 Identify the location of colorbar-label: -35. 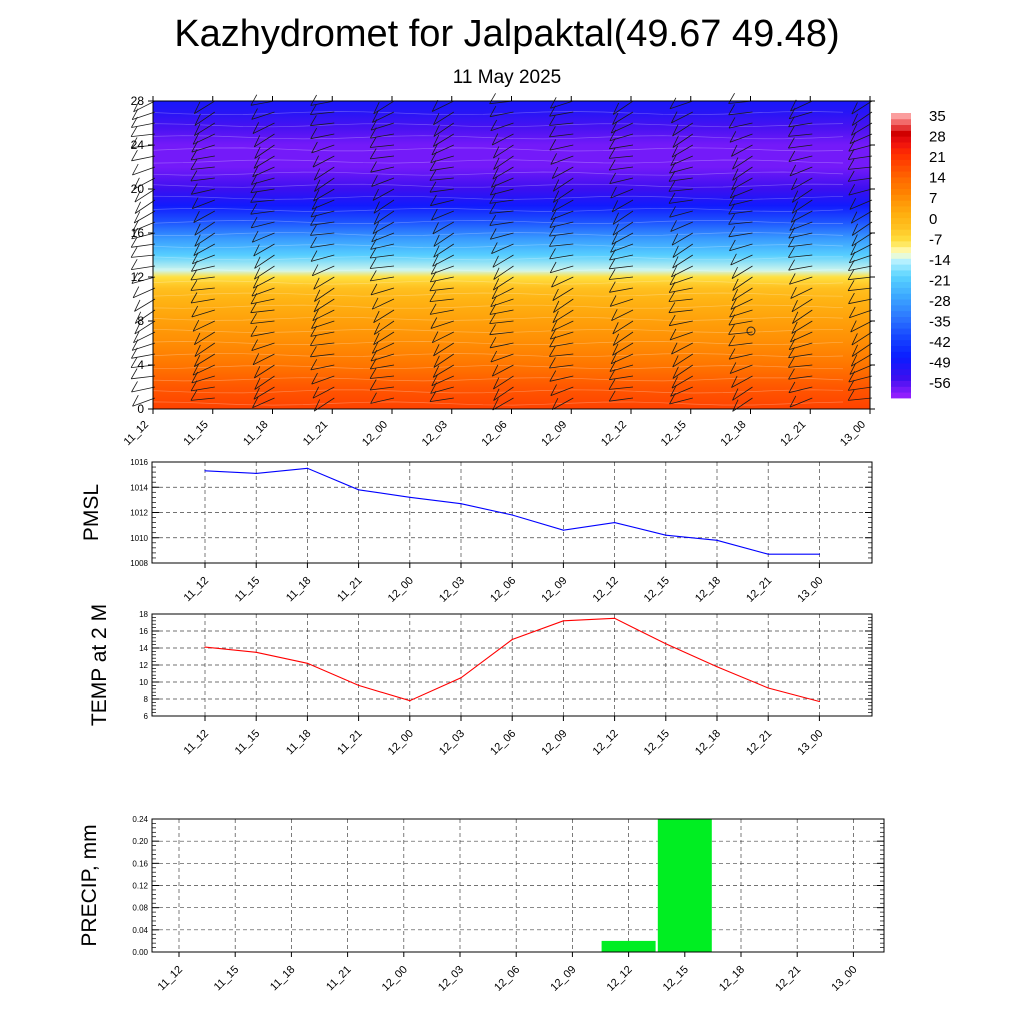
(940, 322).